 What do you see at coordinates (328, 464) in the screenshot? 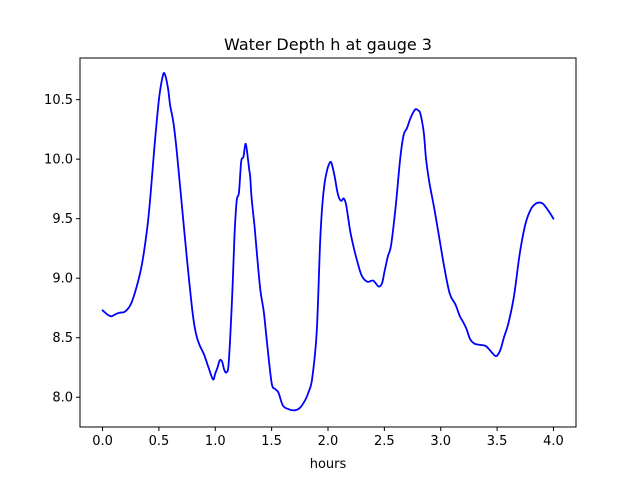
I see `x-axis-label: hours` at bounding box center [328, 464].